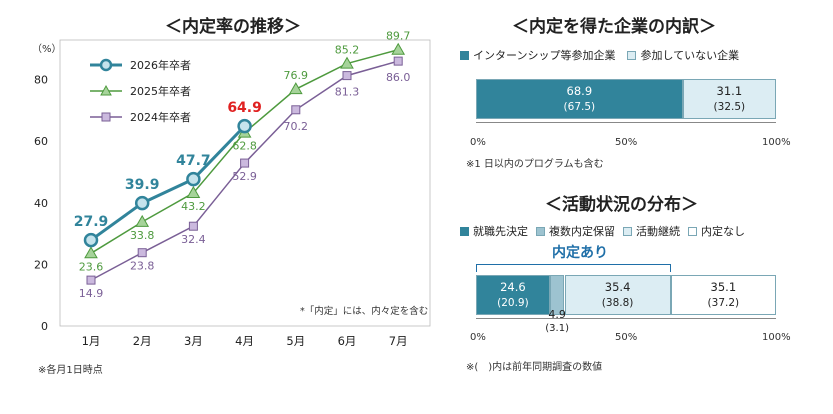 The height and width of the screenshot is (414, 833). What do you see at coordinates (632, 55) in the screenshot?
I see `legend-swatch-nonintern` at bounding box center [632, 55].